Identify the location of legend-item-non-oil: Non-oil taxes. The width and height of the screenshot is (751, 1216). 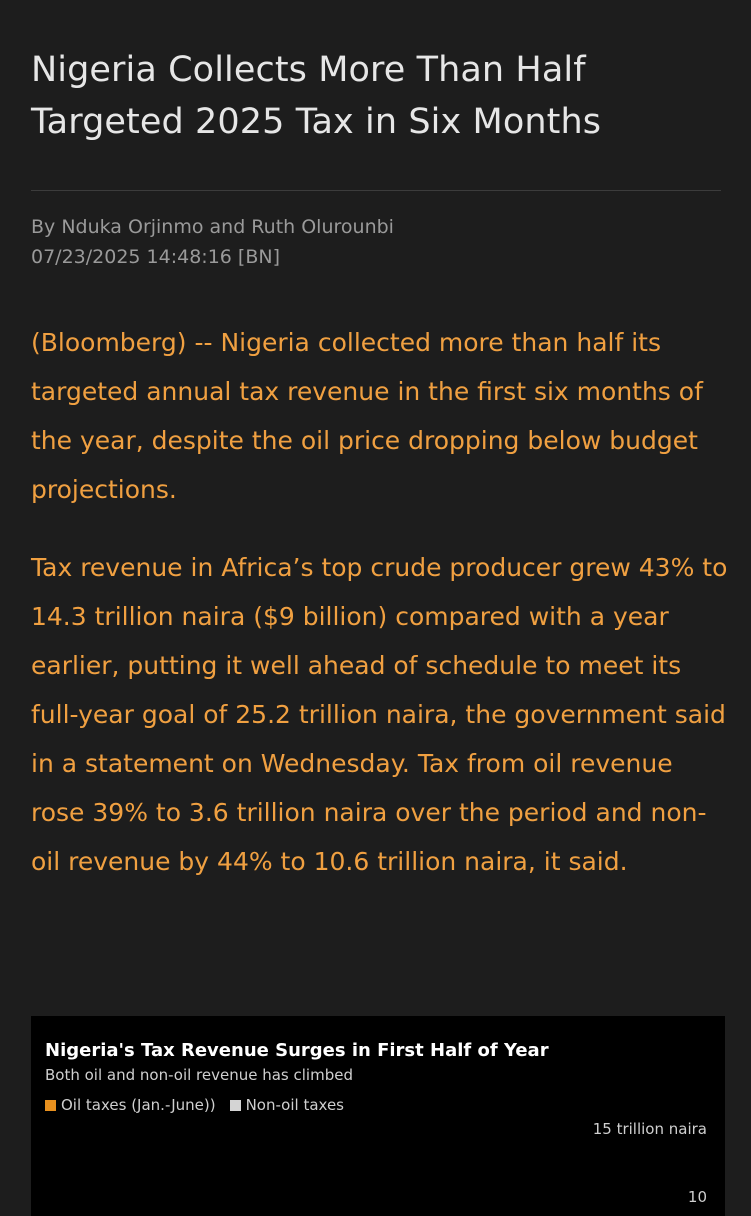
(286, 1105).